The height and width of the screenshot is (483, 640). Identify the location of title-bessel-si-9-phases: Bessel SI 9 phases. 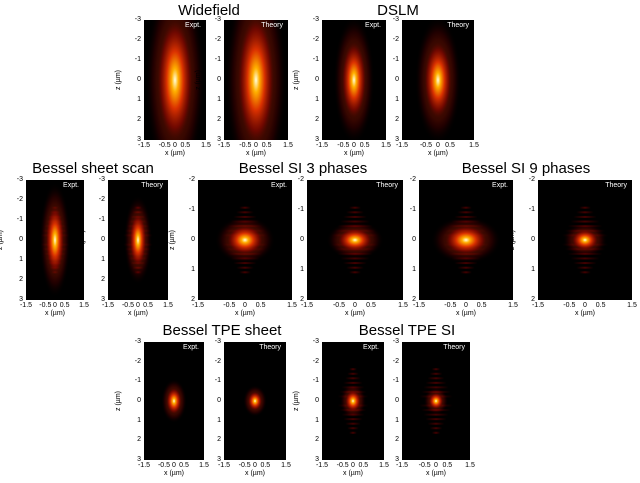
(526, 168).